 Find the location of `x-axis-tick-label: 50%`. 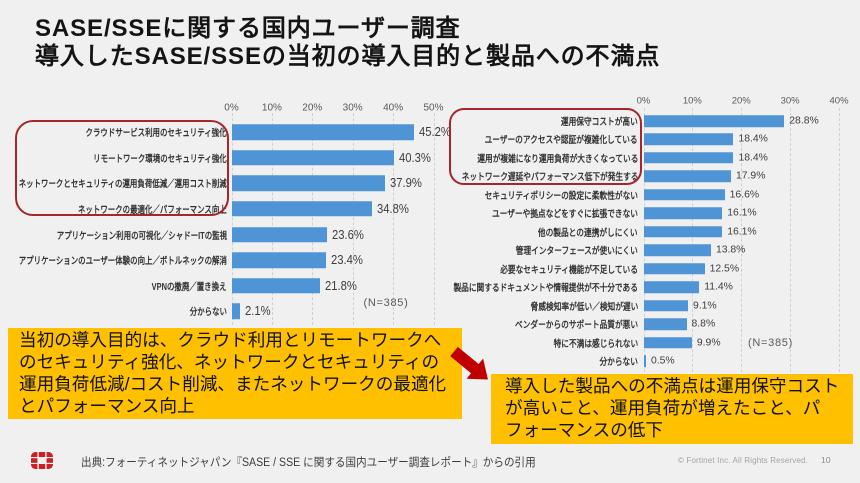

x-axis-tick-label: 50% is located at coordinates (433, 108).